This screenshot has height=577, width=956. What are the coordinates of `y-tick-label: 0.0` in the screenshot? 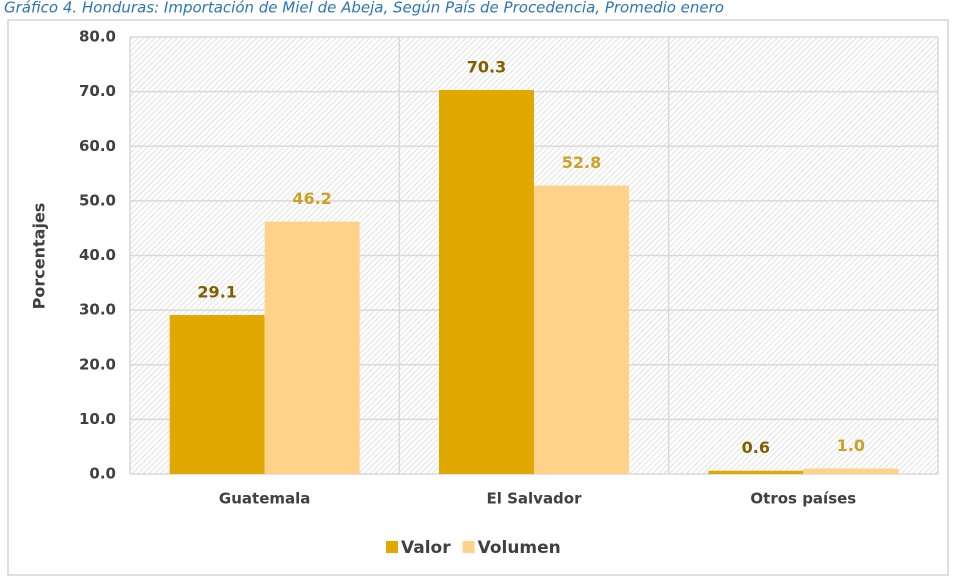 It's located at (102, 474).